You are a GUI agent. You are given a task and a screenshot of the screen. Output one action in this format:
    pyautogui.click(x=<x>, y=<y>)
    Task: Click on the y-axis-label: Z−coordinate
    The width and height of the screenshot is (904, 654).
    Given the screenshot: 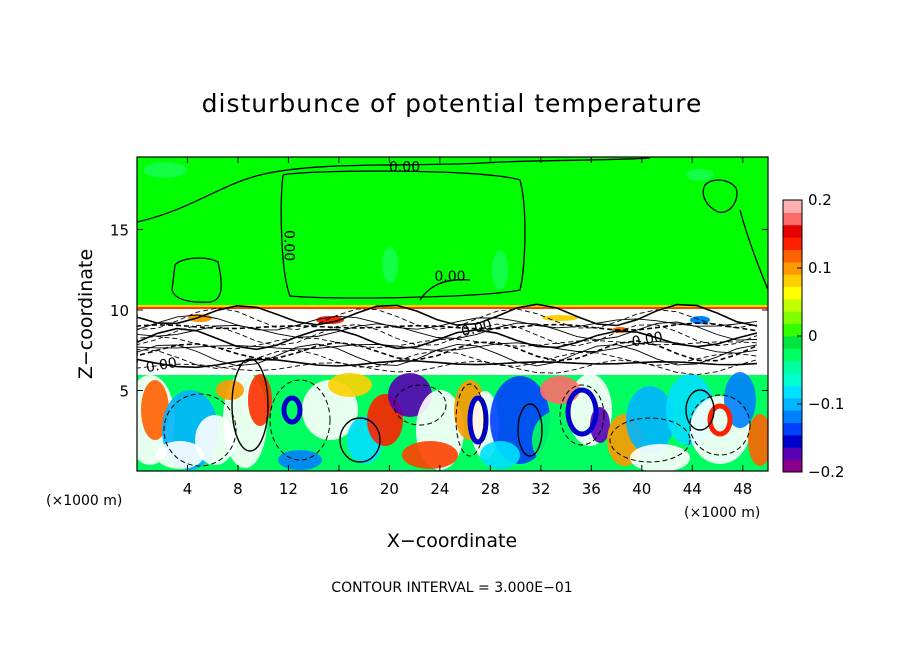 What is the action you would take?
    pyautogui.click(x=86, y=314)
    